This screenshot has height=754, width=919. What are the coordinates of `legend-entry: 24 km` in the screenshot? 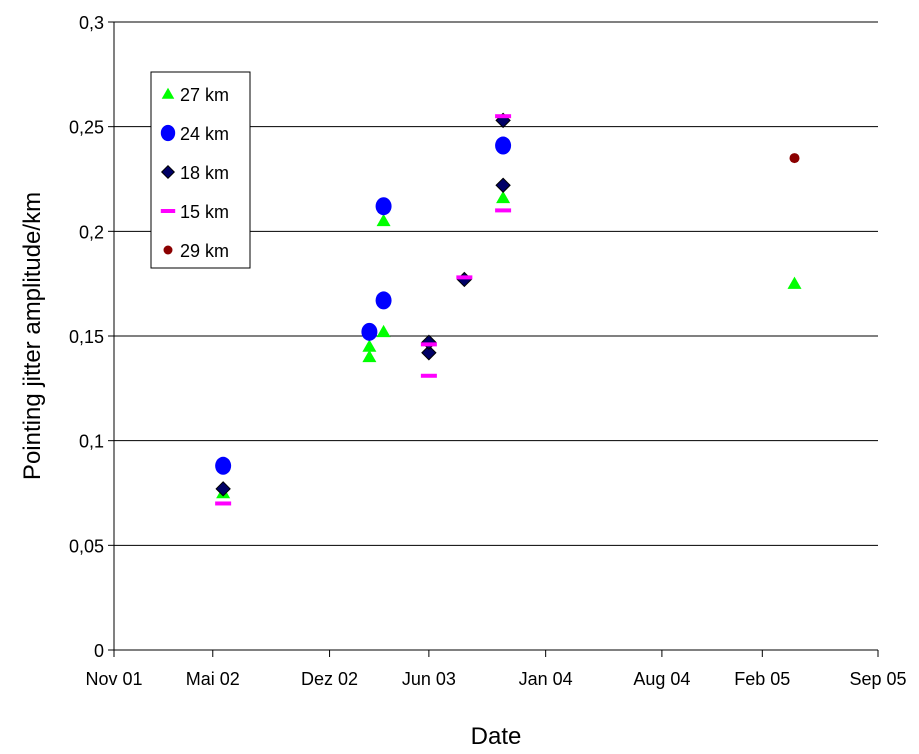 It's located at (194, 134).